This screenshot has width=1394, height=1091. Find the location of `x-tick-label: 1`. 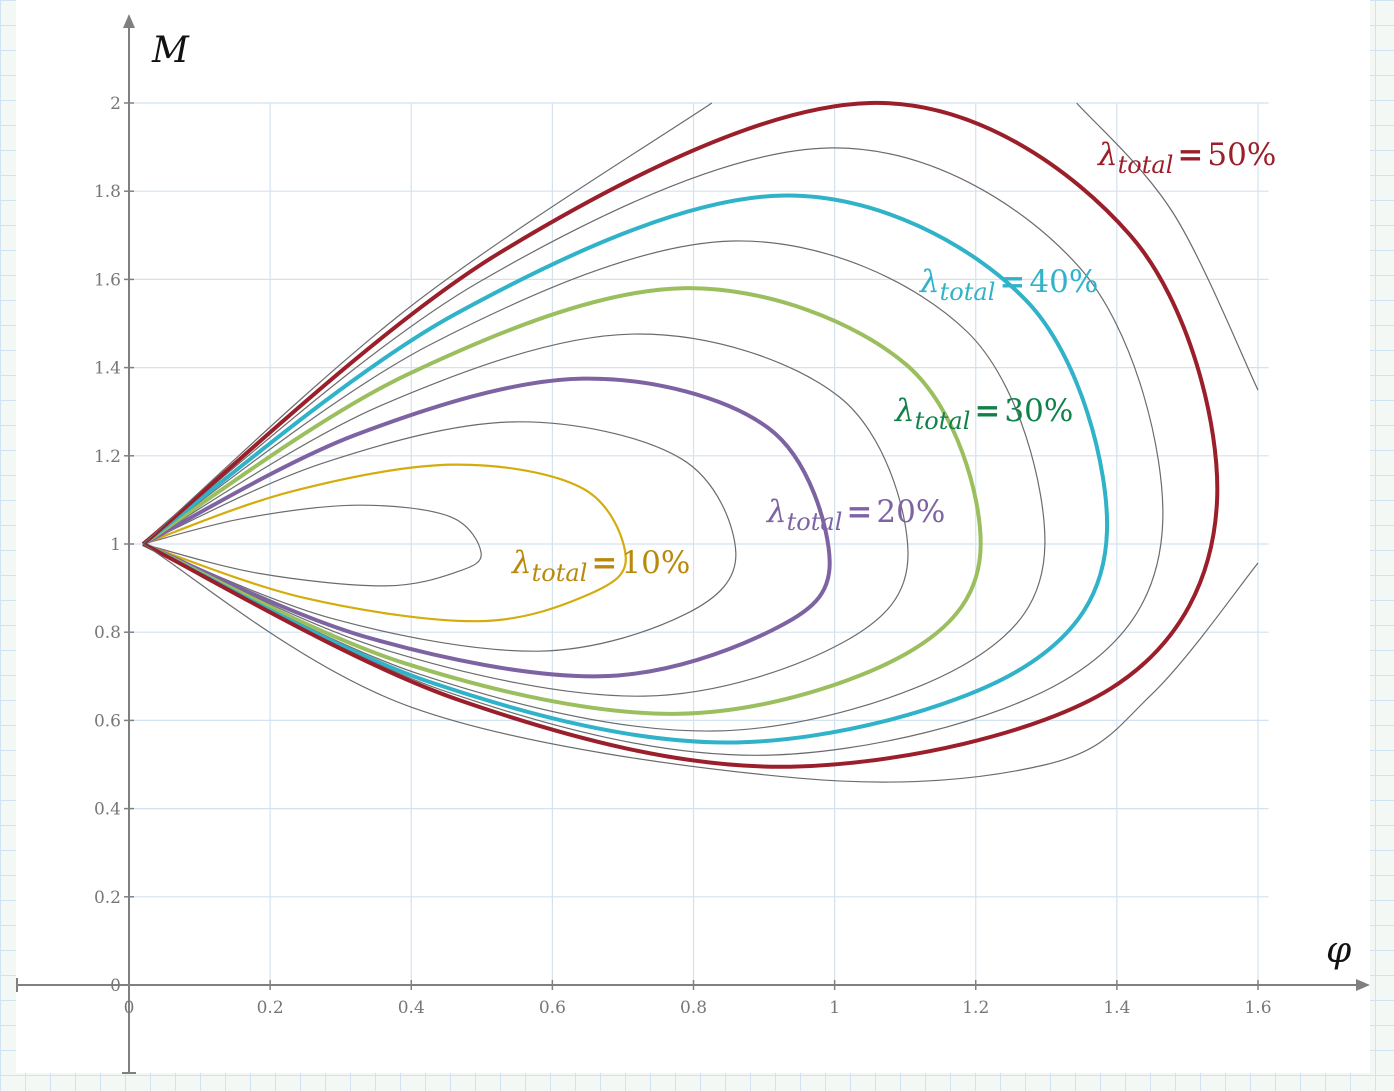

x-tick-label: 1 is located at coordinates (834, 1008).